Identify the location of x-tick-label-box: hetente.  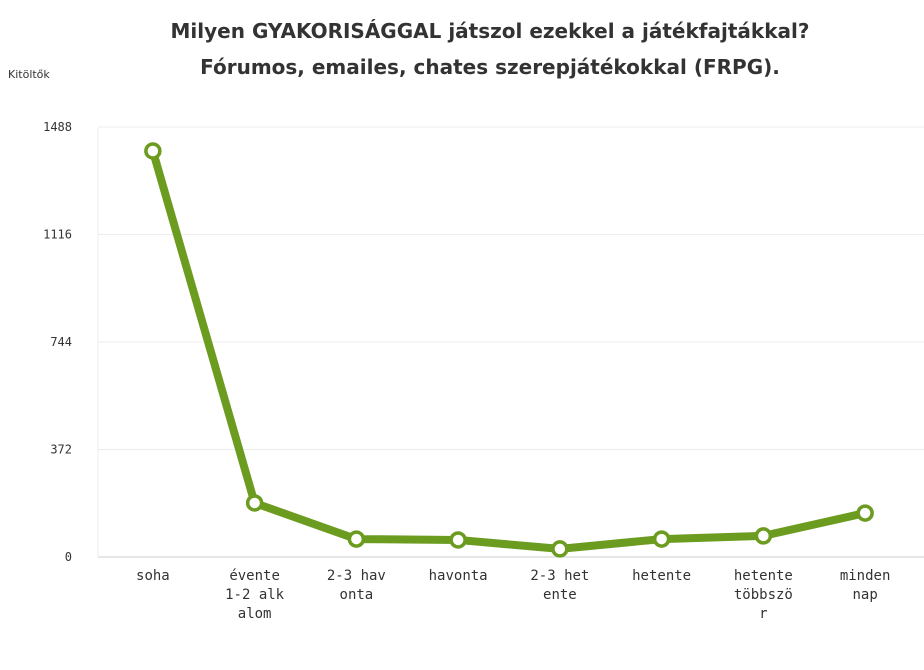
(662, 576).